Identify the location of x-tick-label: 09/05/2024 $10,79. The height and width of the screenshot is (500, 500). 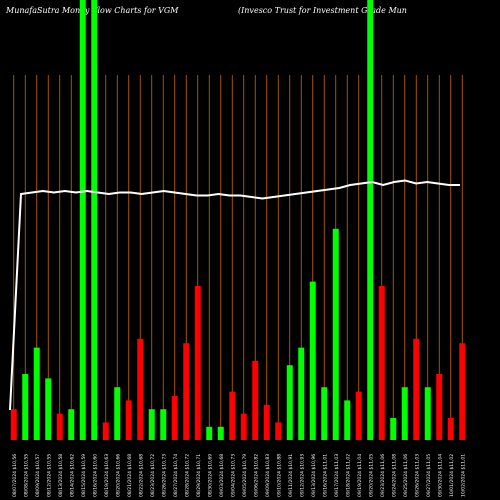
(245, 475).